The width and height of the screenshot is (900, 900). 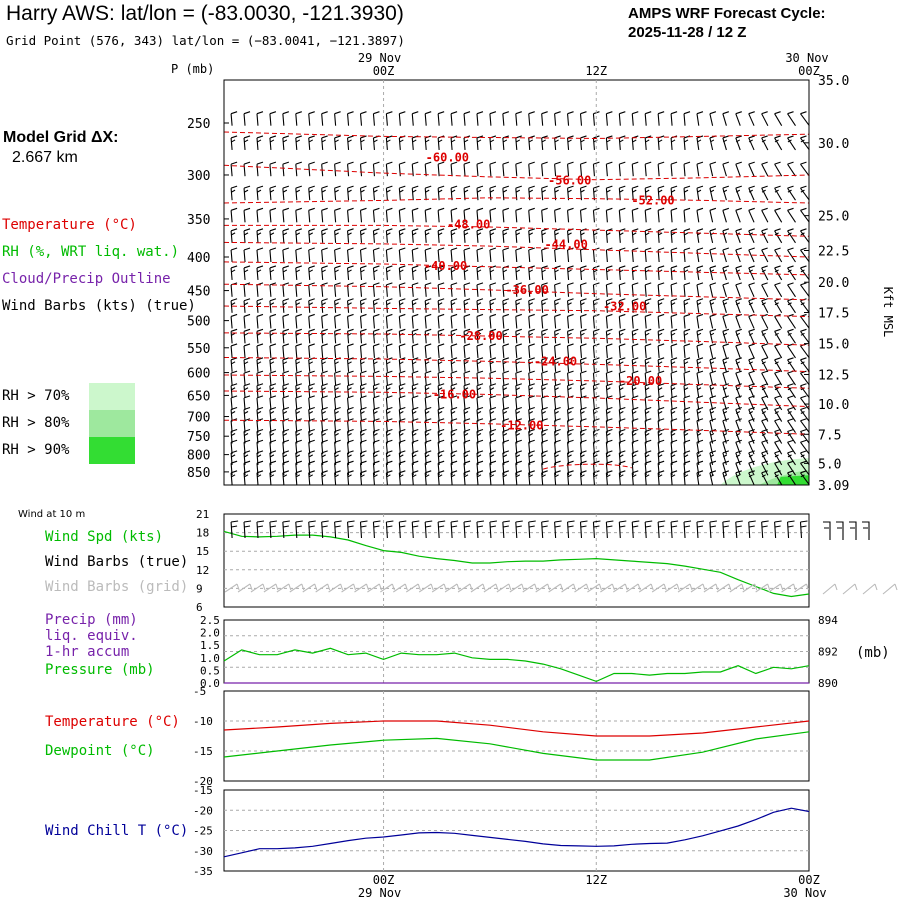 I want to click on bottom-date-label: 30 Nov, so click(x=804, y=893).